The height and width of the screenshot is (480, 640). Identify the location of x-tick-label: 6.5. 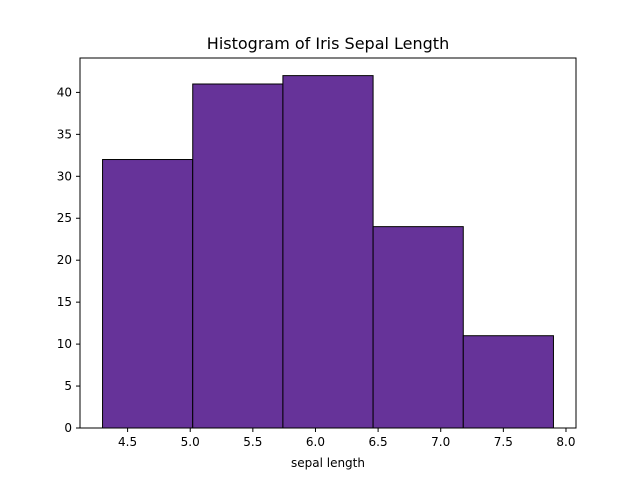
(378, 442).